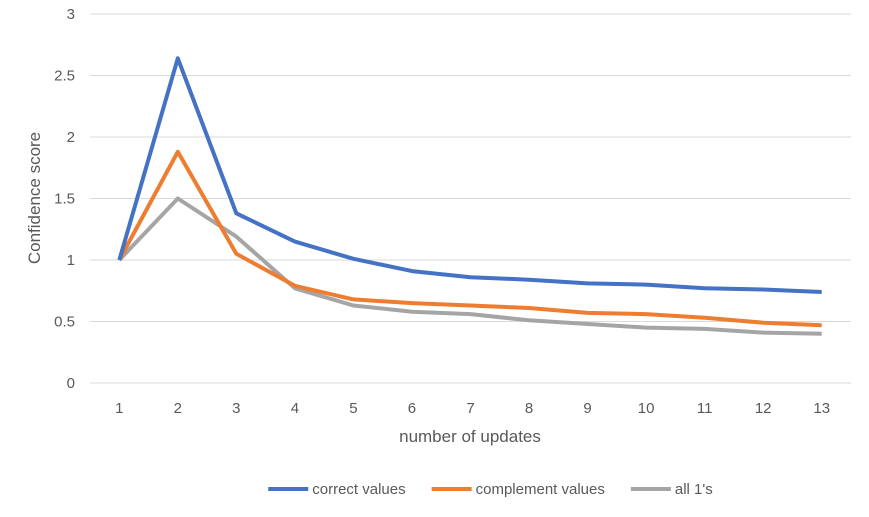  Describe the element at coordinates (763, 408) in the screenshot. I see `x-tick-label: 12` at that location.